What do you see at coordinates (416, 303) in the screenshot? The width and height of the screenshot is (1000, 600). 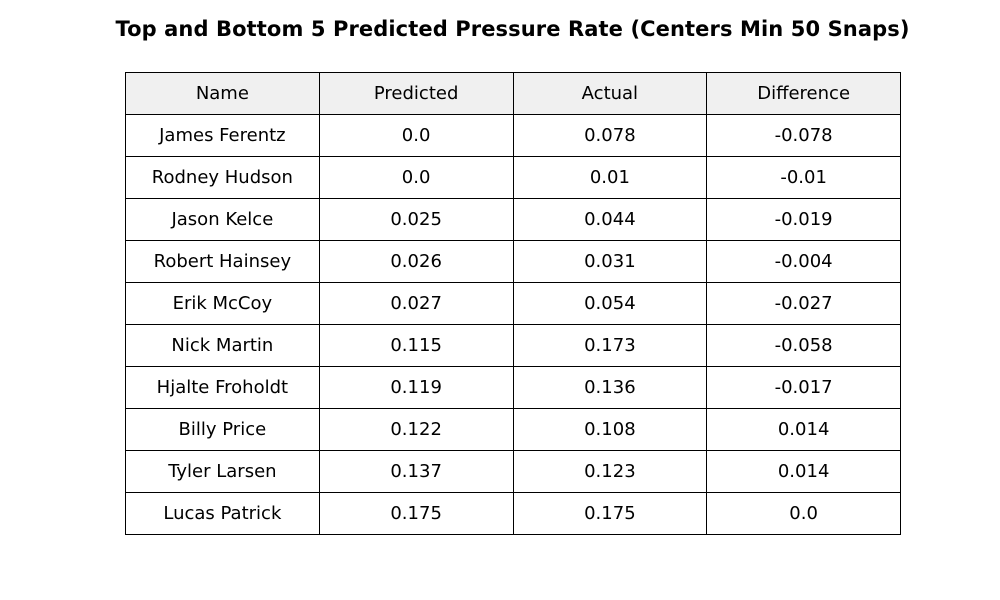 I see `cell-predicted: 0.027` at bounding box center [416, 303].